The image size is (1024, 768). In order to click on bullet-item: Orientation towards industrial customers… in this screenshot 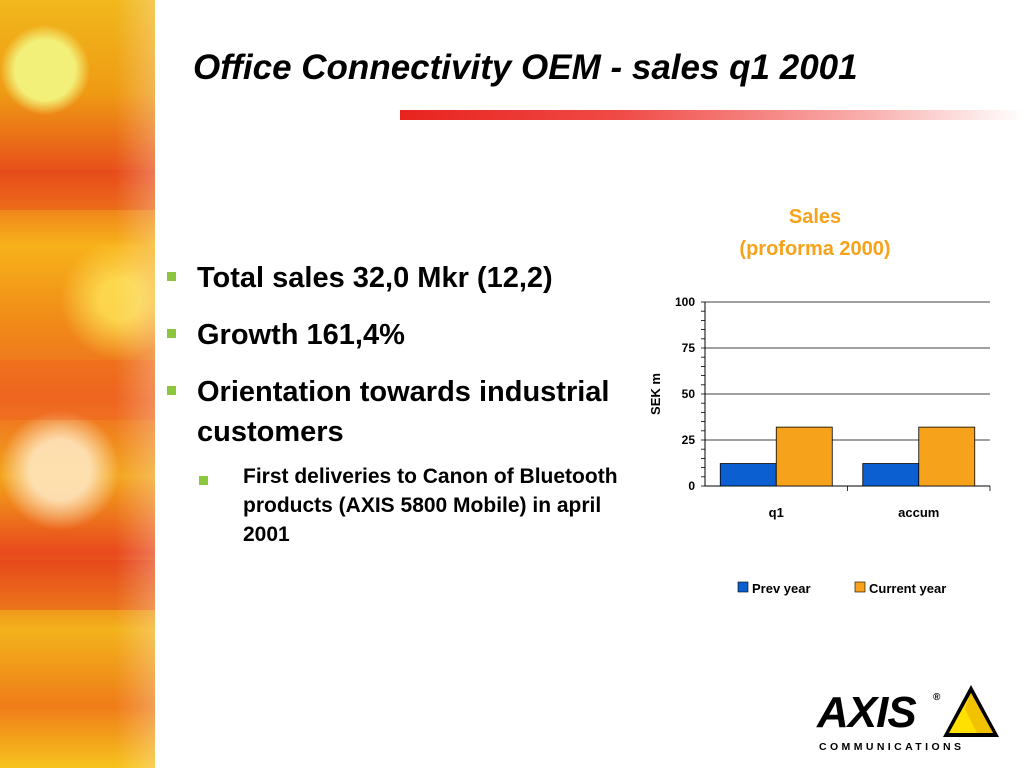, I will do `click(395, 460)`.